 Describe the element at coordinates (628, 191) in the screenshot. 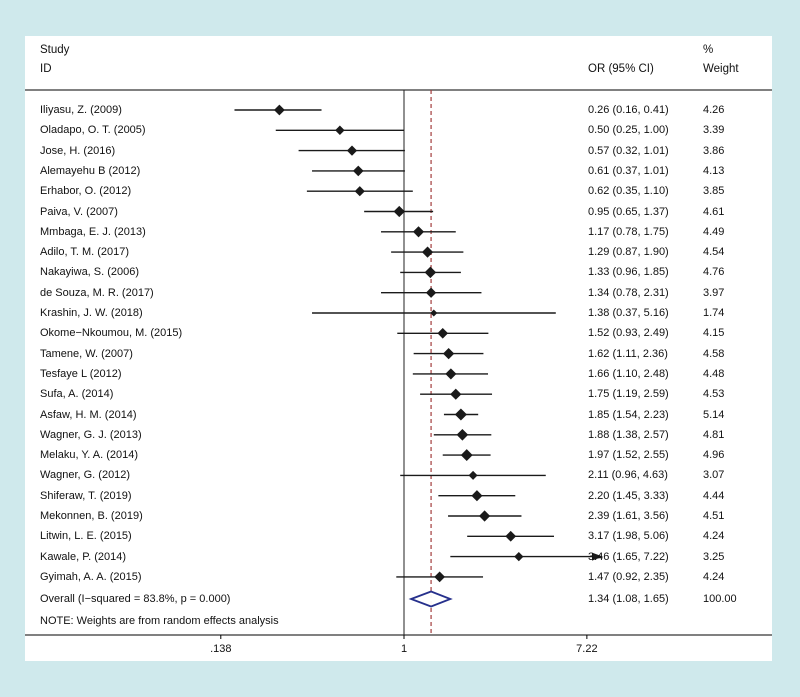

I see `or-ci-label: 0.62 (0.35, 1.10)` at that location.